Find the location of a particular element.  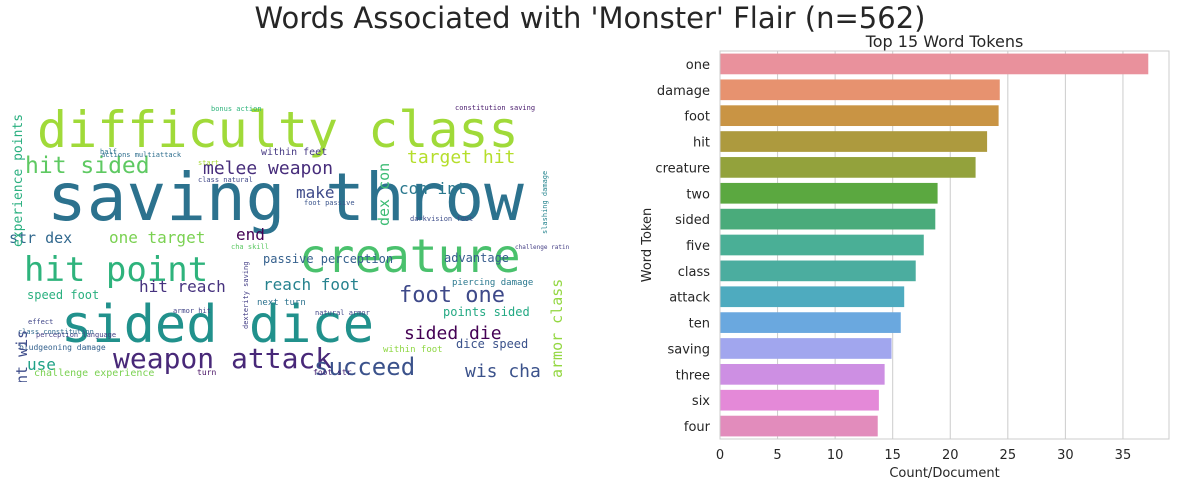

y-tick-label: five is located at coordinates (698, 246).